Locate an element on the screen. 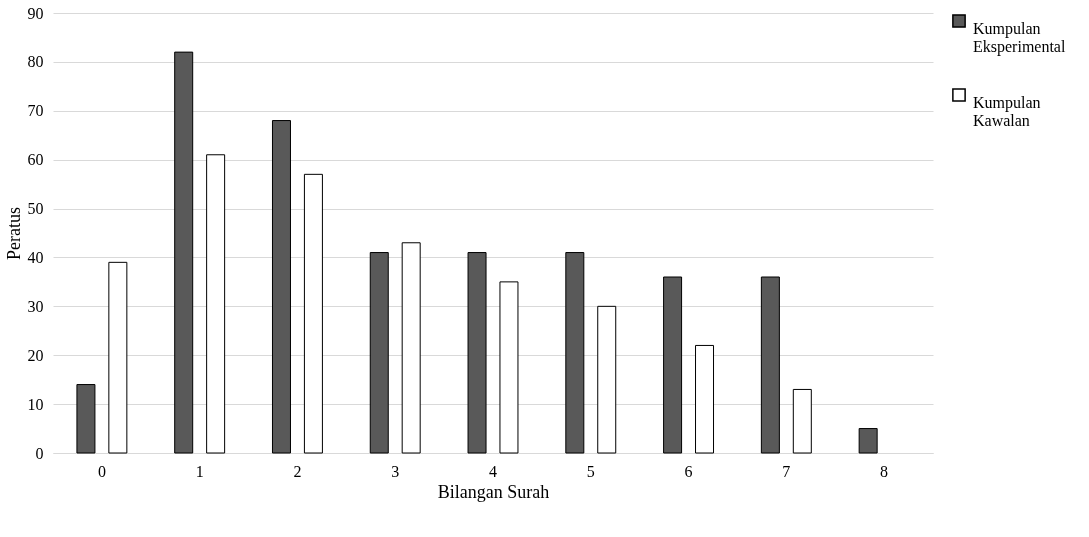 Image resolution: width=1089 pixels, height=537 pixels. y-tick-label: 20 is located at coordinates (35, 355).